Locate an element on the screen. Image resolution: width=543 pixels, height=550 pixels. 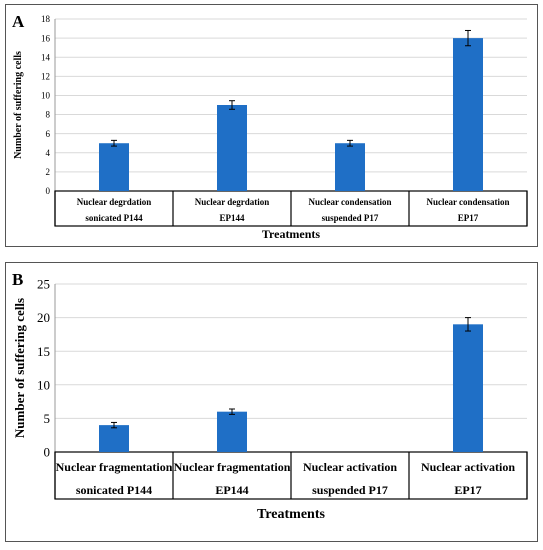
y-tick-label: 20 is located at coordinates (43, 317).